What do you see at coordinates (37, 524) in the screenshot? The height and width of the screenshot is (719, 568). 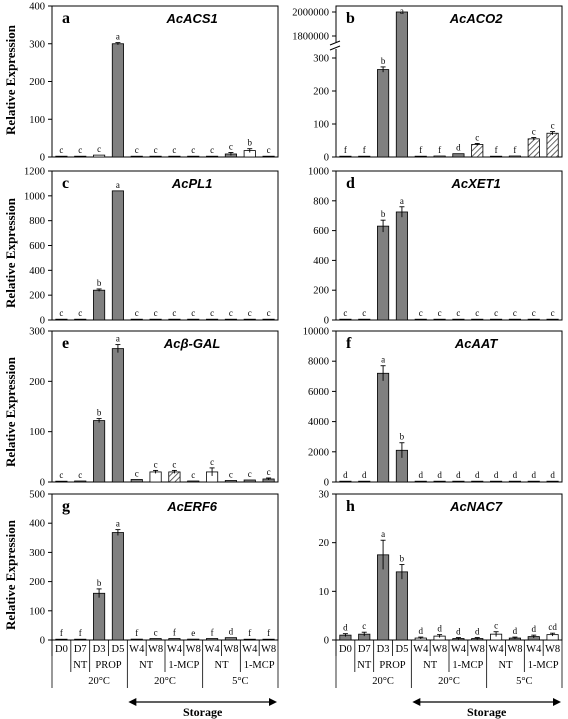 I see `y-tick-label: 400` at bounding box center [37, 524].